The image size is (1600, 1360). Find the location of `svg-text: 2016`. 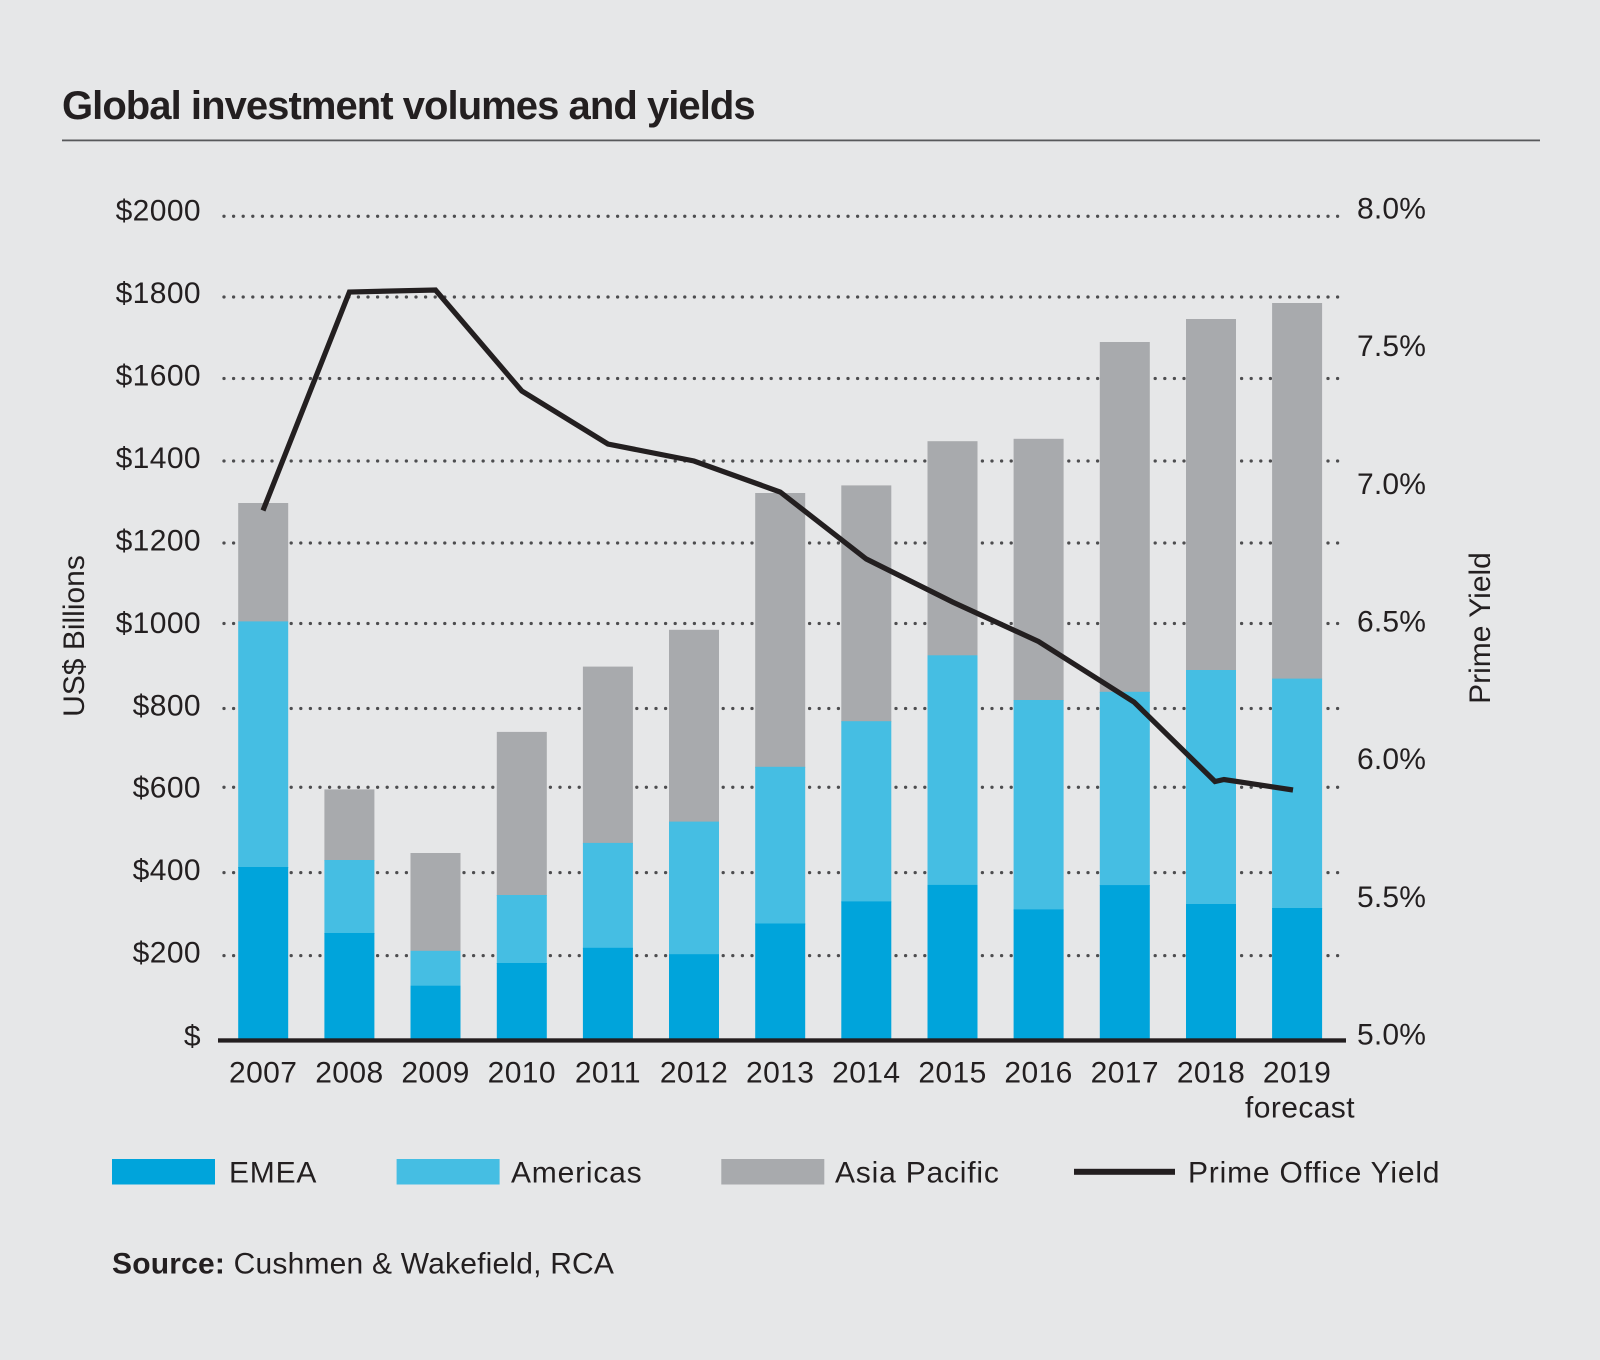

svg-text: 2016 is located at coordinates (1038, 1073).